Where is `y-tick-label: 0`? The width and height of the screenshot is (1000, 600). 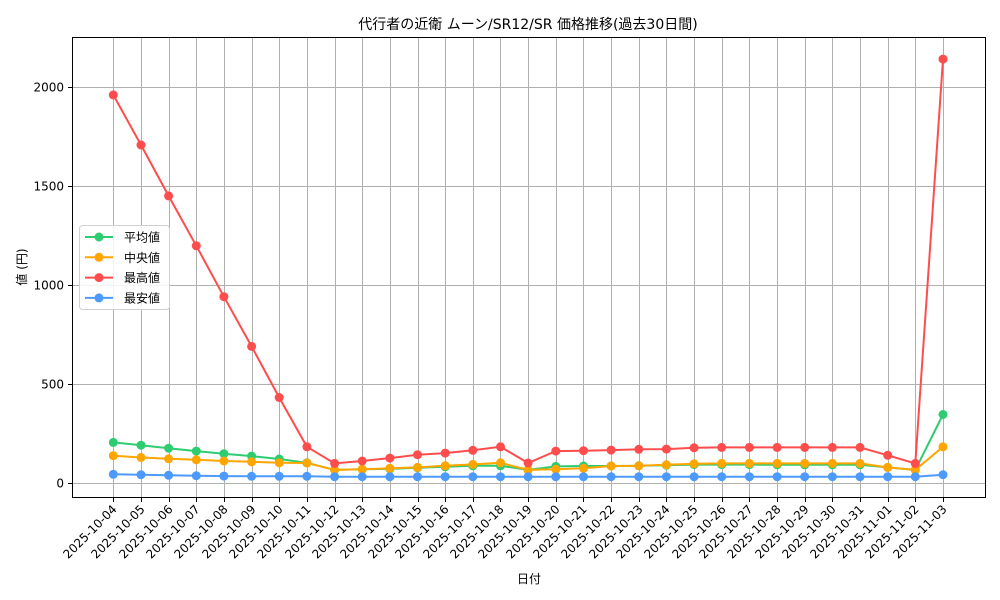 y-tick-label: 0 is located at coordinates (60, 484).